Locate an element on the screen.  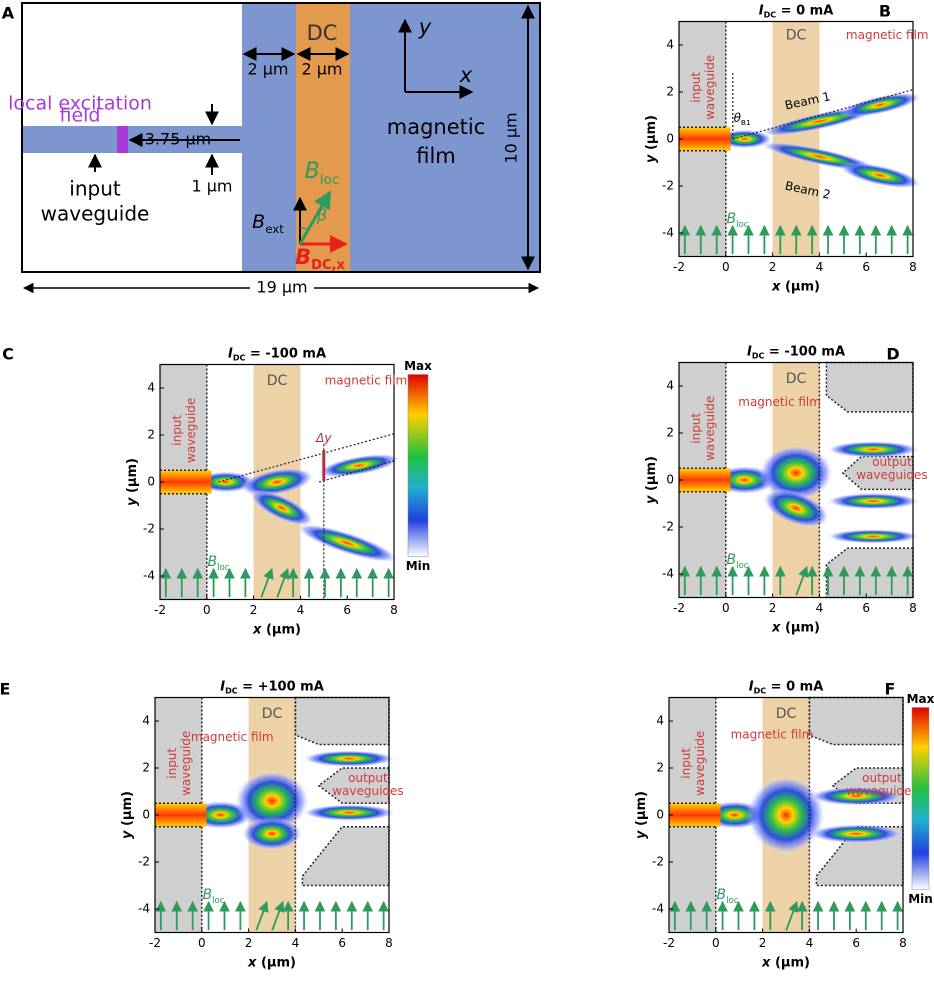
b-ext-label-part: ext is located at coordinates (274, 229).